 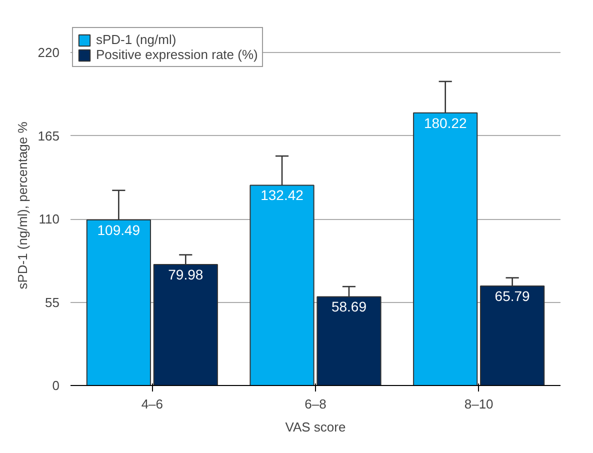 What do you see at coordinates (349, 306) in the screenshot?
I see `data-label: 58.69` at bounding box center [349, 306].